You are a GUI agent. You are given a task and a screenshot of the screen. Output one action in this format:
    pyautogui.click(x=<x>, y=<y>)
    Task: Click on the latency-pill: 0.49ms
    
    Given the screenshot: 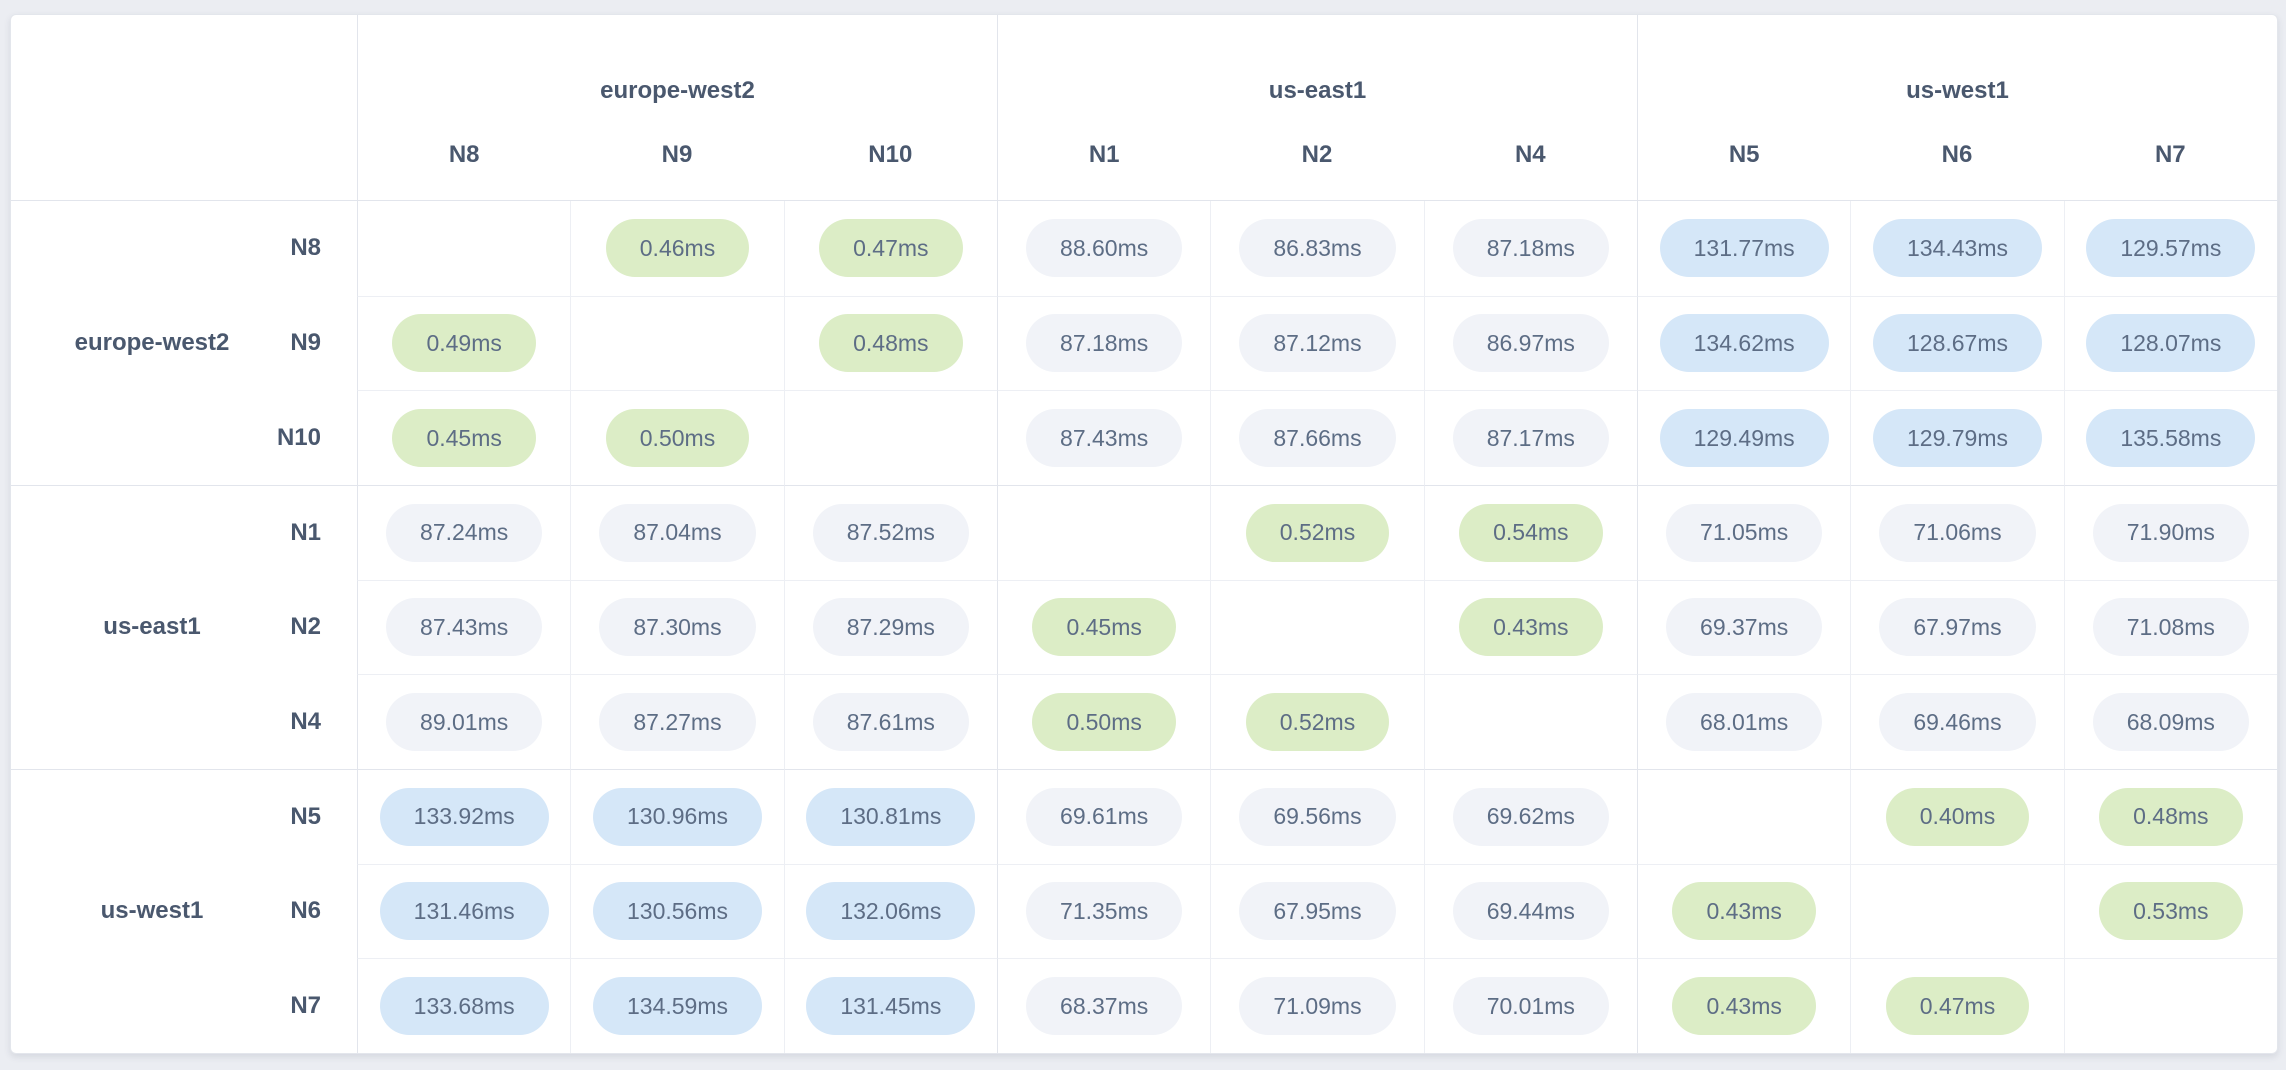 What is the action you would take?
    pyautogui.click(x=464, y=343)
    